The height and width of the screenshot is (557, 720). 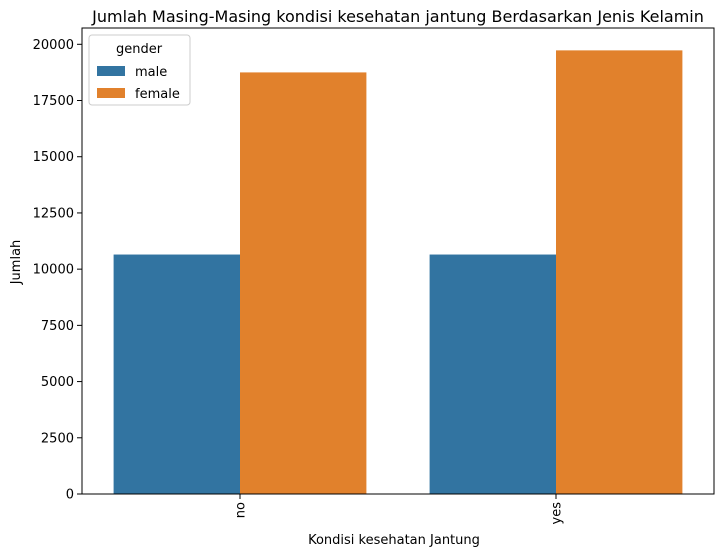 I want to click on x-tick-label-yes: yes, so click(x=557, y=513).